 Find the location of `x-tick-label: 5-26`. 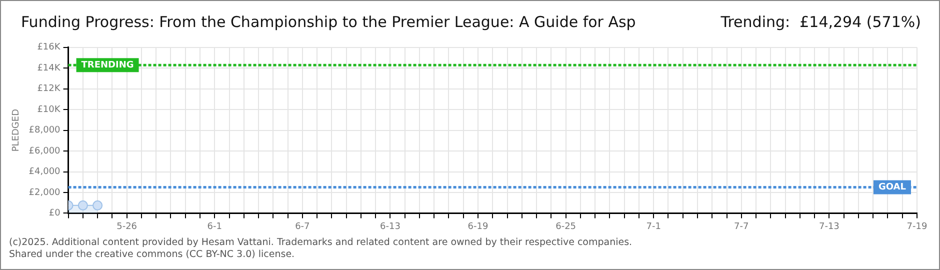

x-tick-label: 5-26 is located at coordinates (127, 227).